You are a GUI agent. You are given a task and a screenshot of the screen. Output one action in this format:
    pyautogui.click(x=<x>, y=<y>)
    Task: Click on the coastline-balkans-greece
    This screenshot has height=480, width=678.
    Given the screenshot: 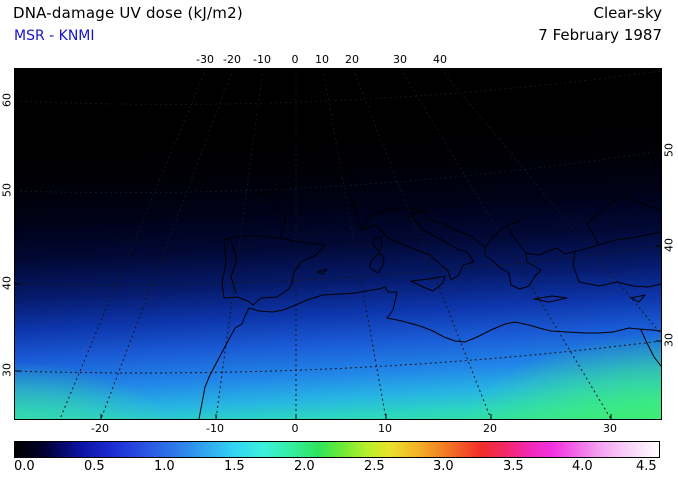 What is the action you would take?
    pyautogui.click(x=512, y=250)
    